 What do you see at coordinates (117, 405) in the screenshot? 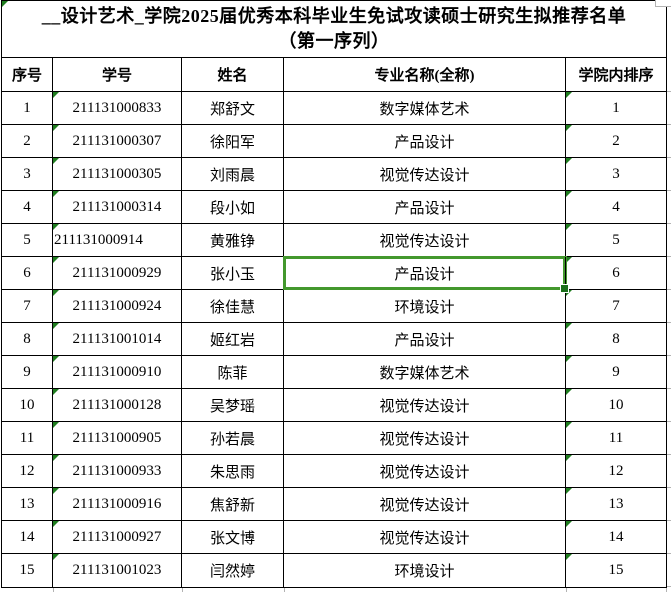
I see `cell-student_id: 211131000128` at bounding box center [117, 405].